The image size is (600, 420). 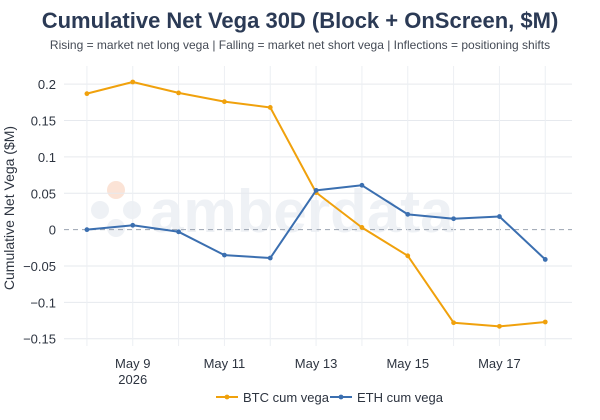 What do you see at coordinates (47, 157) in the screenshot?
I see `y-tick-label: 0.1` at bounding box center [47, 157].